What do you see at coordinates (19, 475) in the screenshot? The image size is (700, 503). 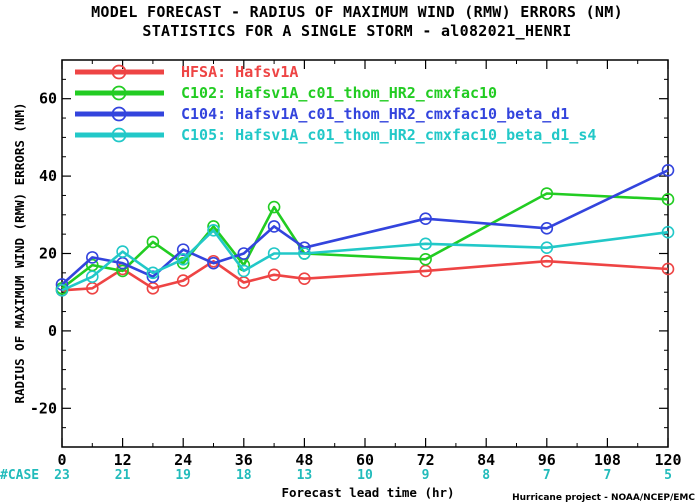 I see `case-label: #CASE` at bounding box center [19, 475].